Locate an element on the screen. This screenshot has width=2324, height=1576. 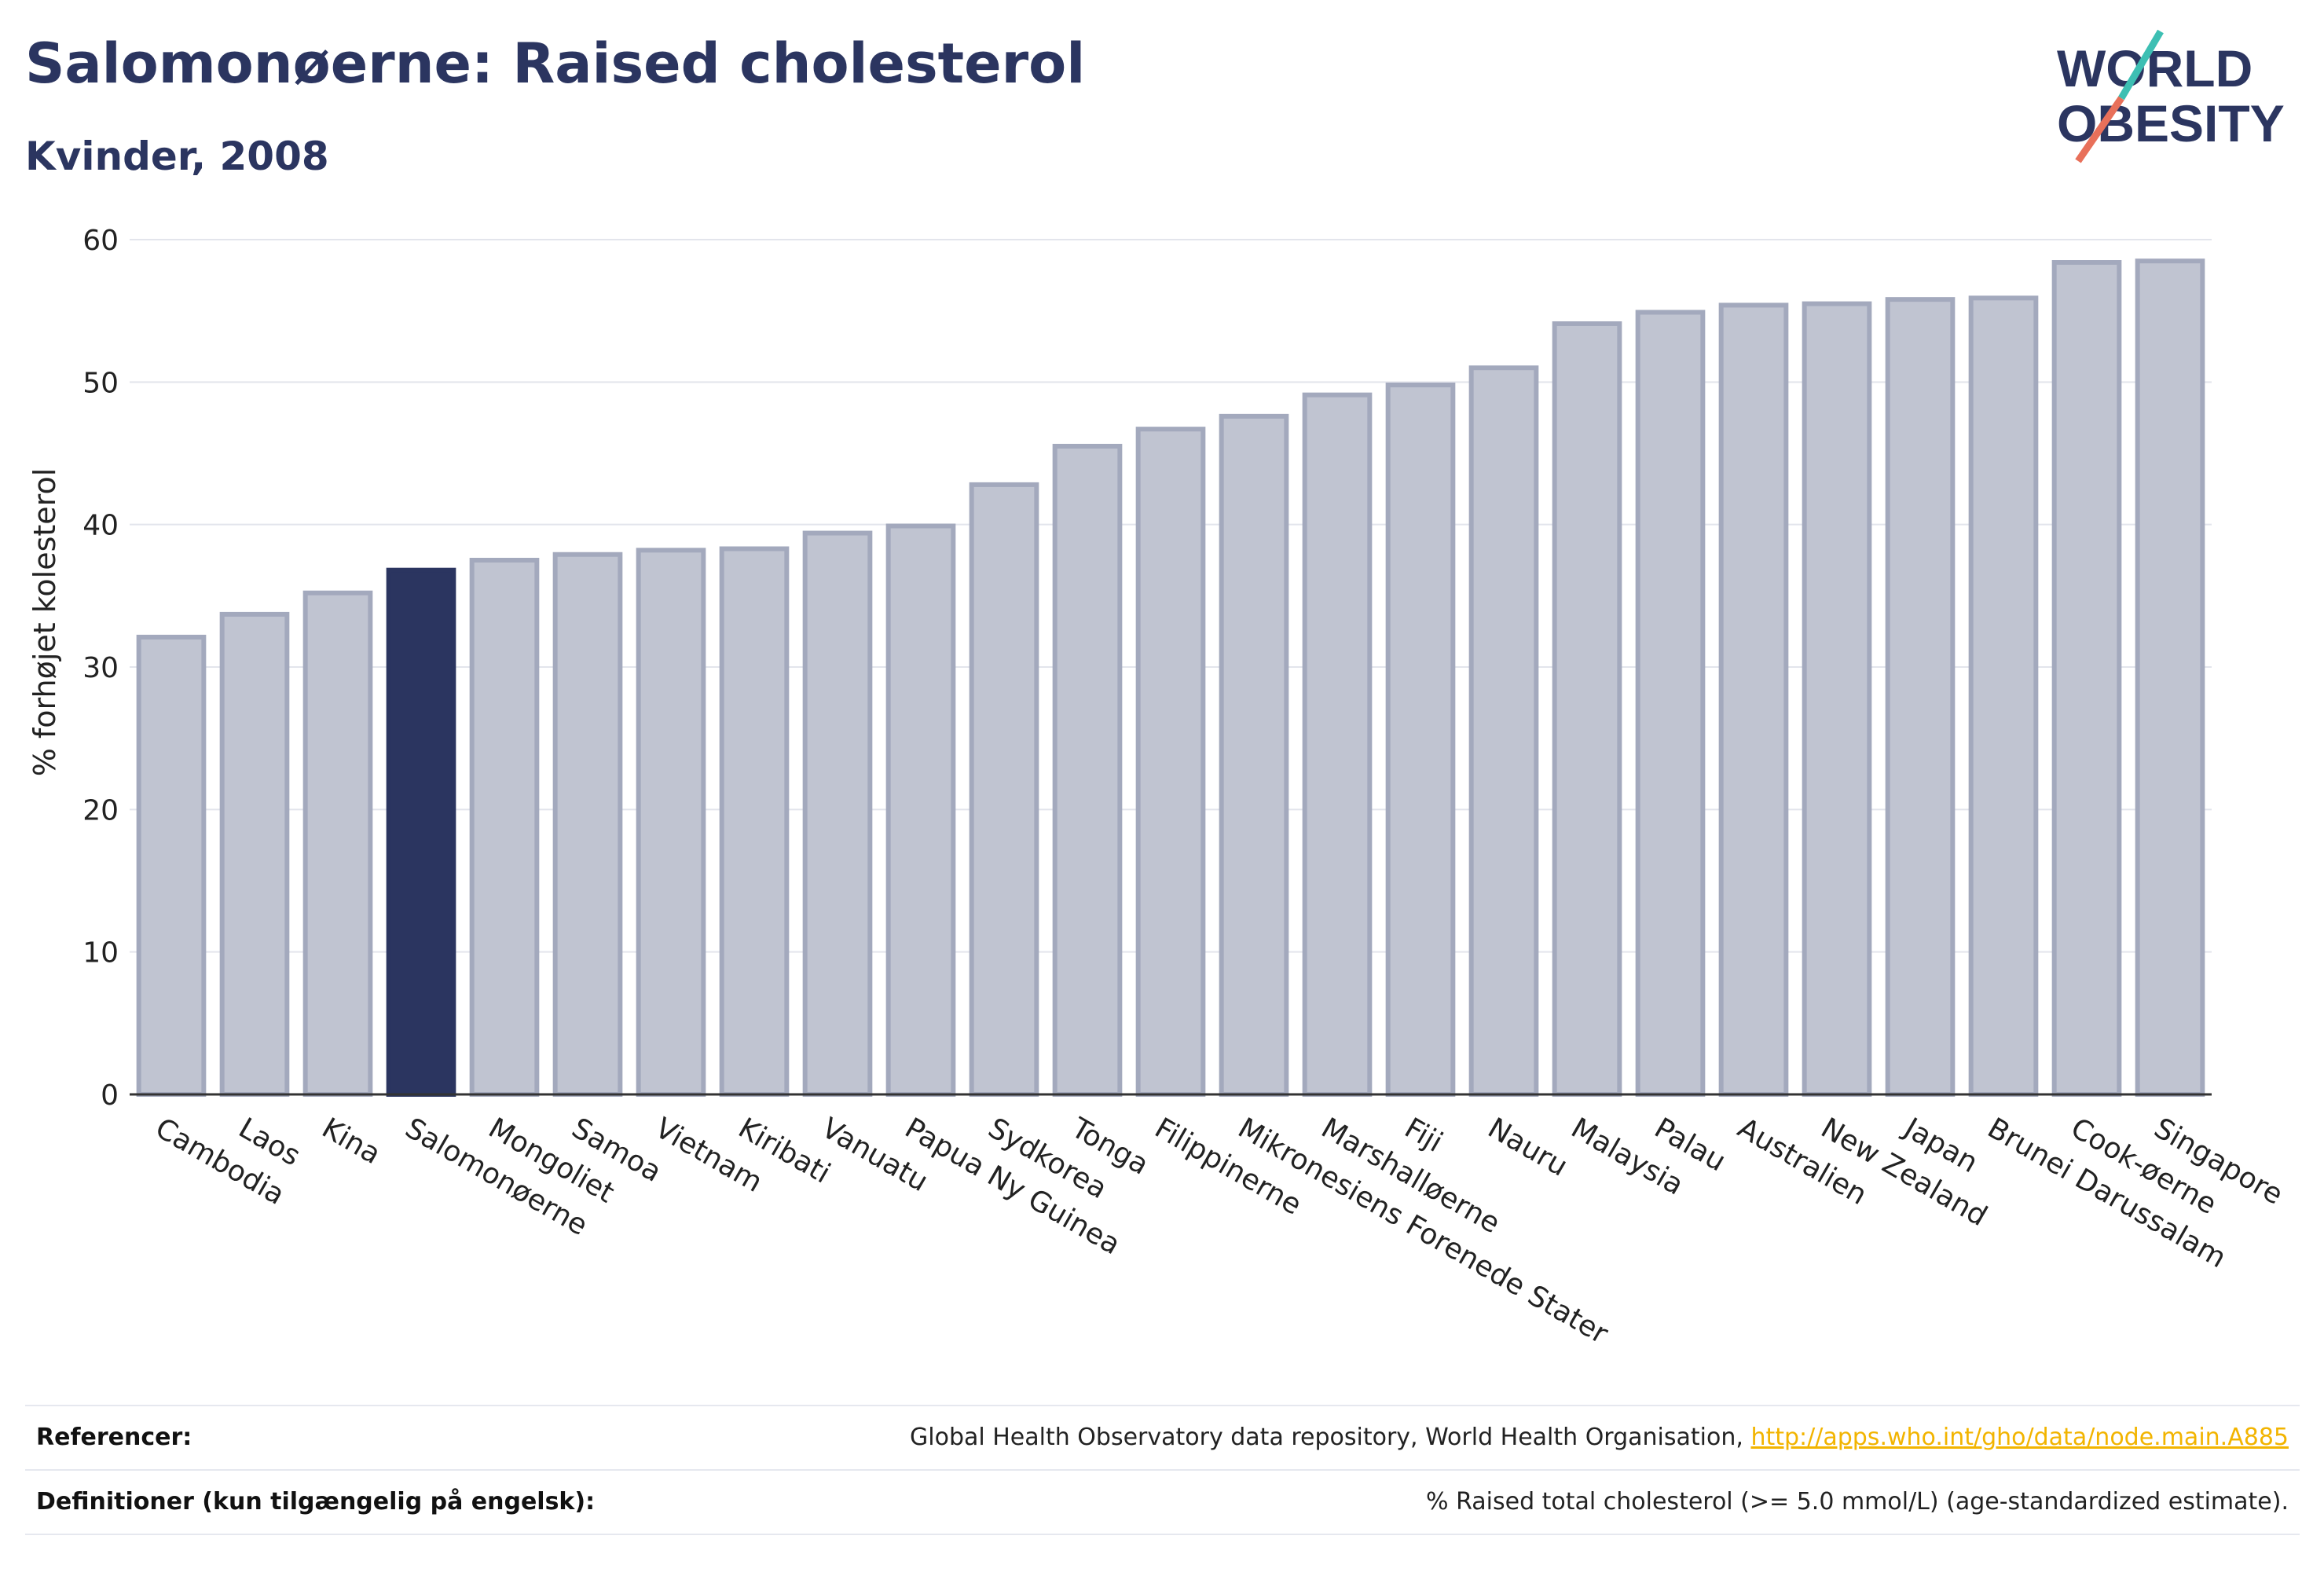
svg-text: WORLD is located at coordinates (2155, 68).